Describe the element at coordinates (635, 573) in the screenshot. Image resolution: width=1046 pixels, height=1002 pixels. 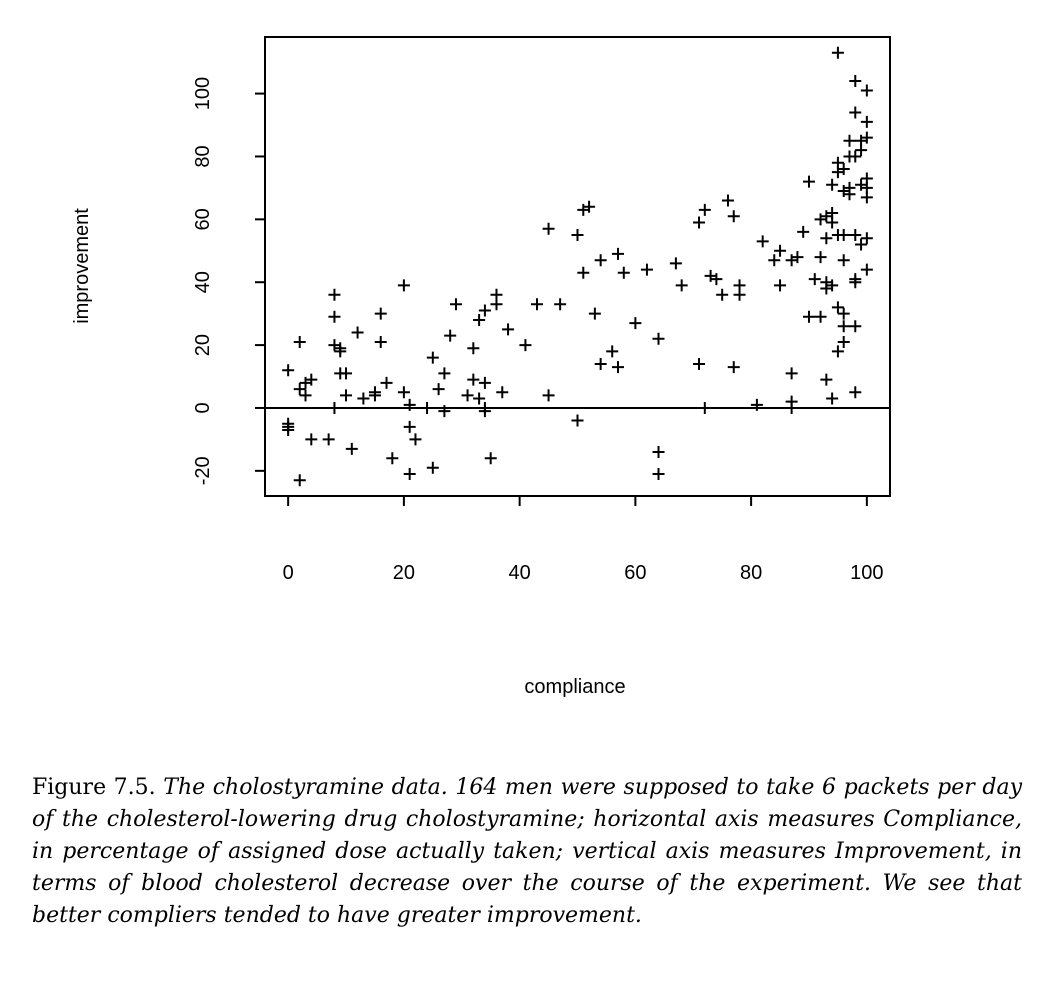
I see `x-tick-label: 60` at that location.